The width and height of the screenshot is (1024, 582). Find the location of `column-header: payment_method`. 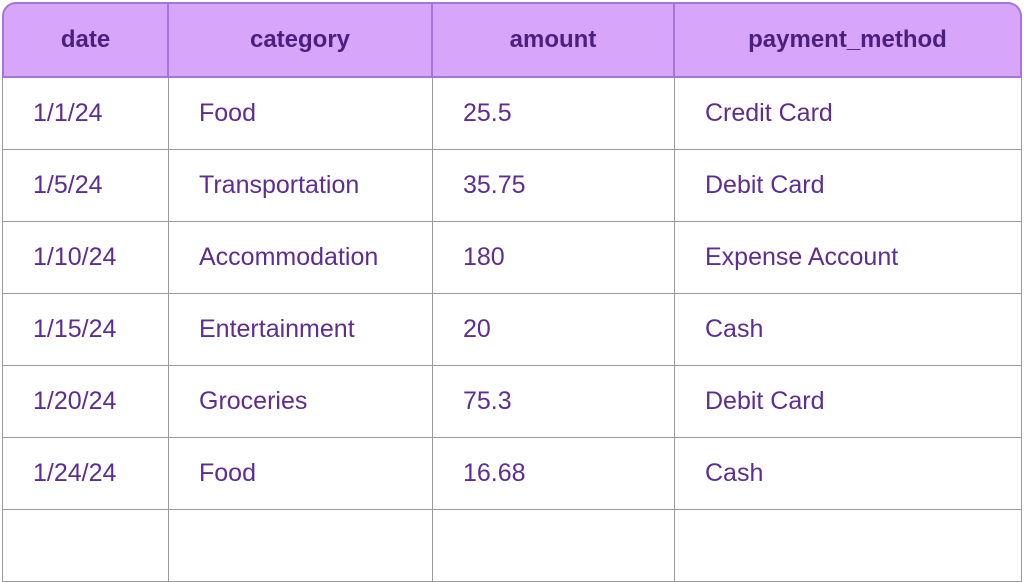

column-header: payment_method is located at coordinates (848, 40).